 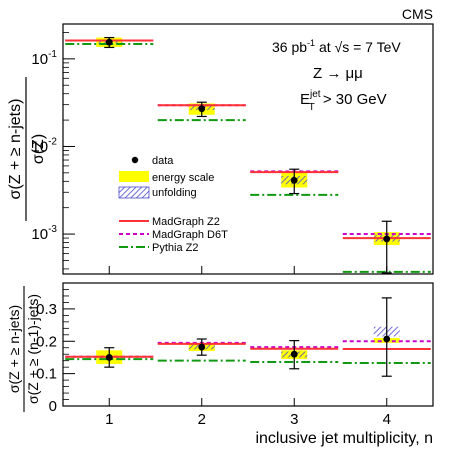 I want to click on experiment-label: CMS, so click(x=417, y=14).